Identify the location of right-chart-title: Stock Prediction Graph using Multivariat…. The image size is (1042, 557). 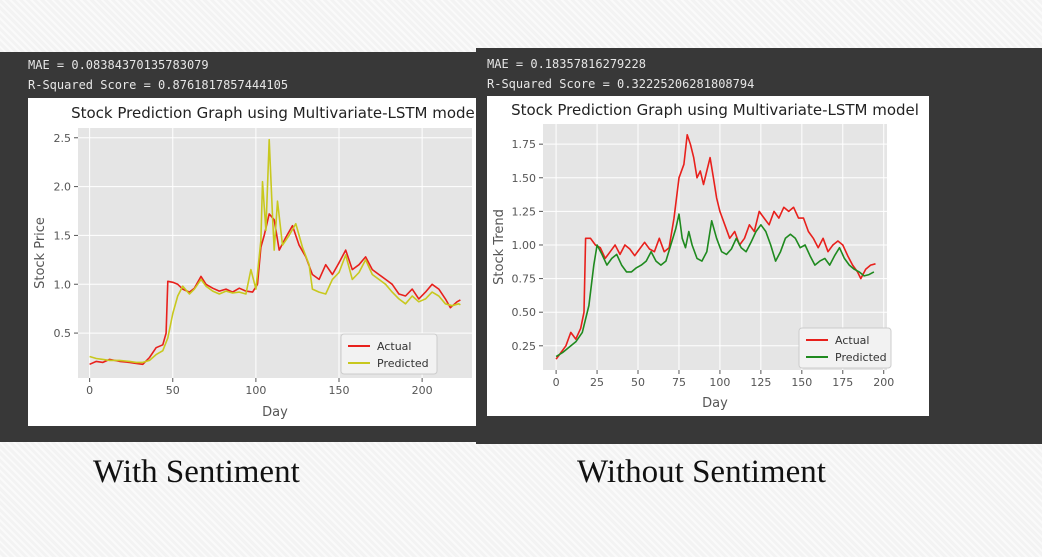
(715, 110).